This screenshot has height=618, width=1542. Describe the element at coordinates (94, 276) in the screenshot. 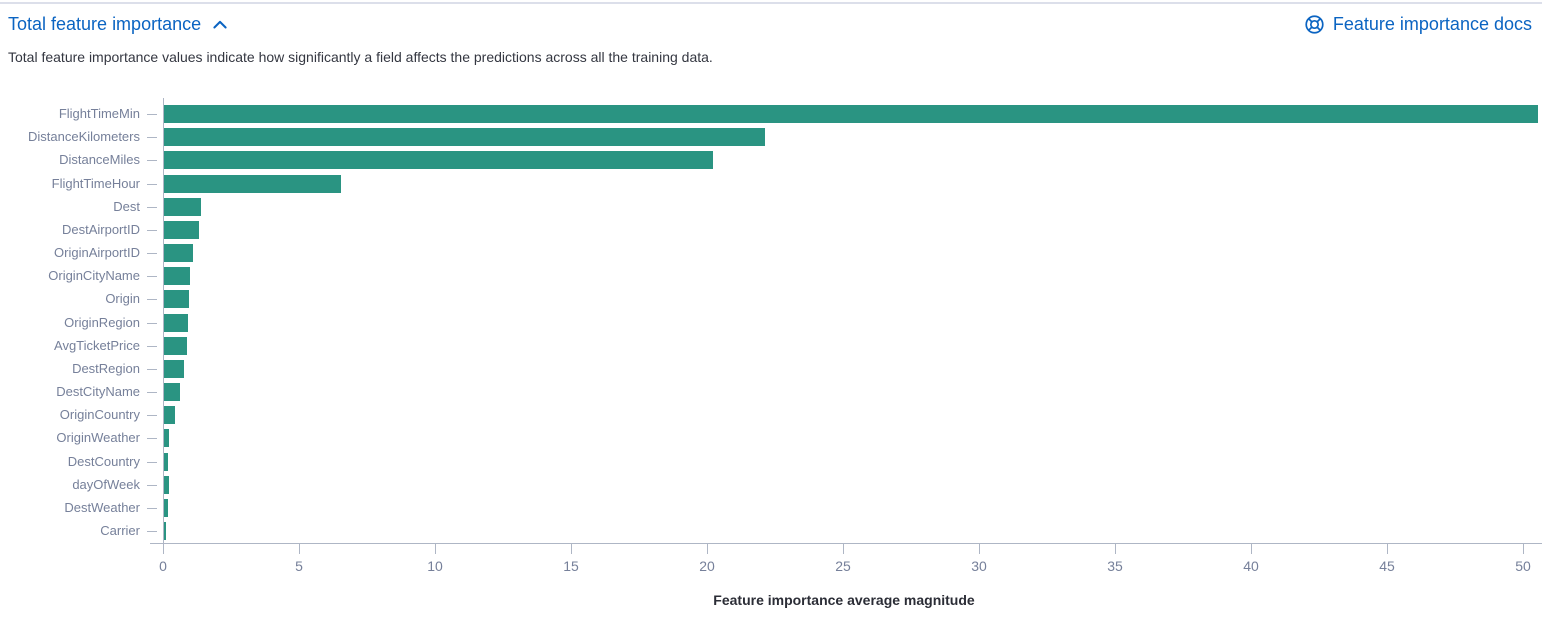

I see `category-label: OriginCityName` at that location.